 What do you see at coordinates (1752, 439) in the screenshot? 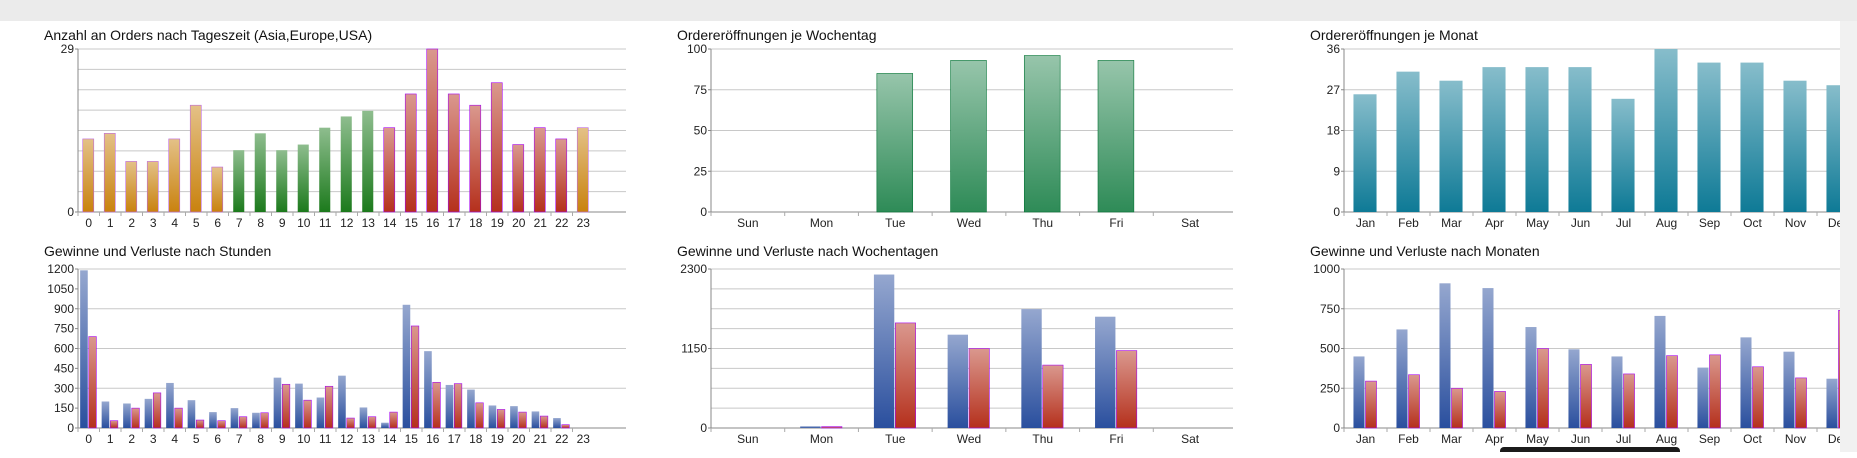
I see `x-tick-label: Oct` at bounding box center [1752, 439].